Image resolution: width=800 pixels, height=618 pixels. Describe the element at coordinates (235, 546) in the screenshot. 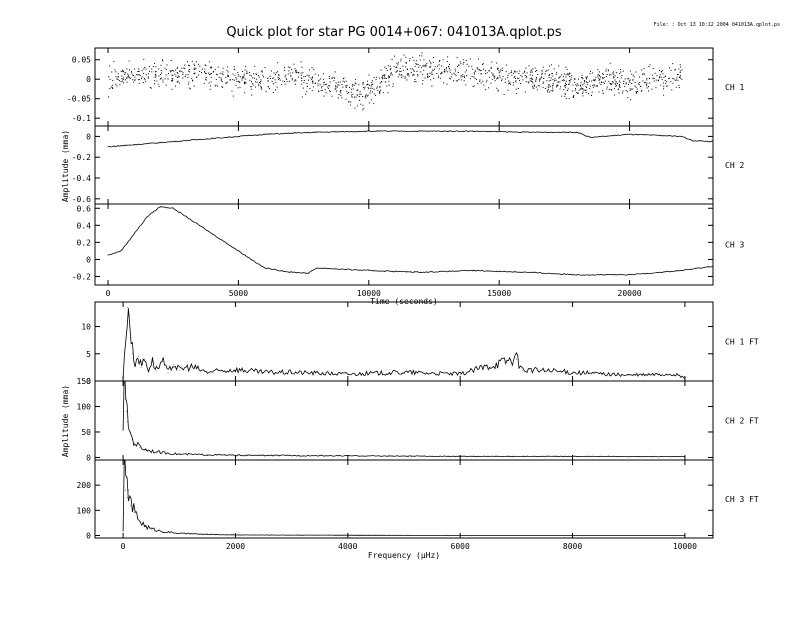

I see `x-tick-label: 2000` at that location.